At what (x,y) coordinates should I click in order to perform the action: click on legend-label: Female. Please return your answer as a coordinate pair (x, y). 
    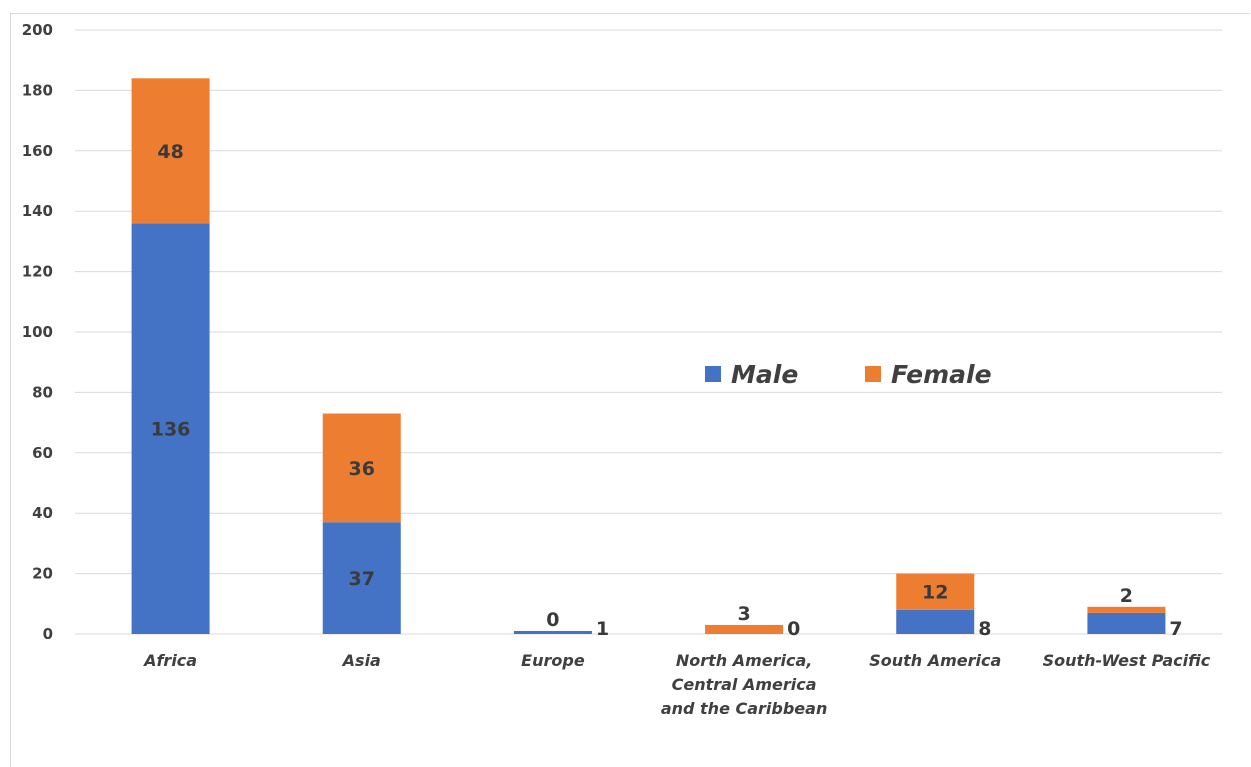
    Looking at the image, I should click on (941, 374).